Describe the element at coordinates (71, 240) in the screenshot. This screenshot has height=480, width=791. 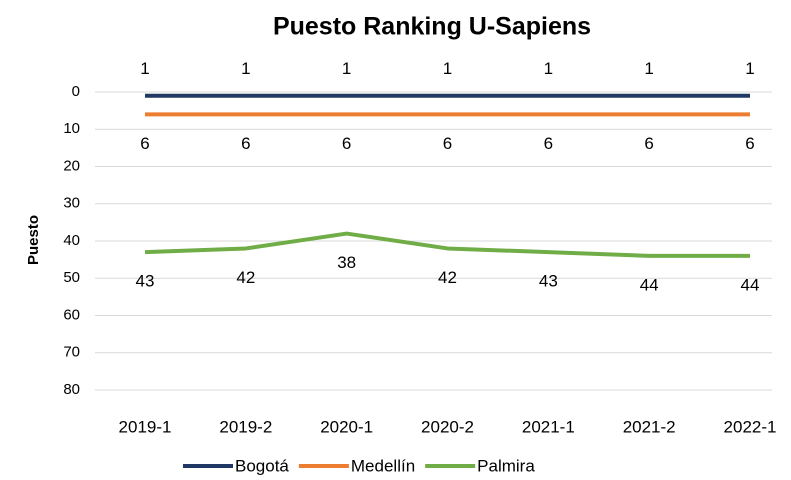
I see `y-tick-label: 40` at that location.